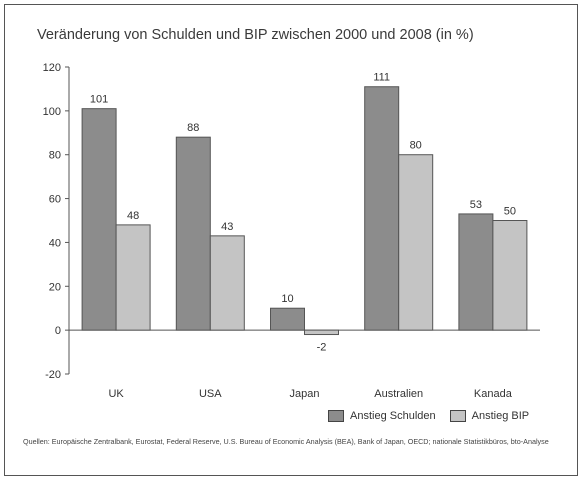  Describe the element at coordinates (336, 416) in the screenshot. I see `legend-swatch-schulden` at that location.